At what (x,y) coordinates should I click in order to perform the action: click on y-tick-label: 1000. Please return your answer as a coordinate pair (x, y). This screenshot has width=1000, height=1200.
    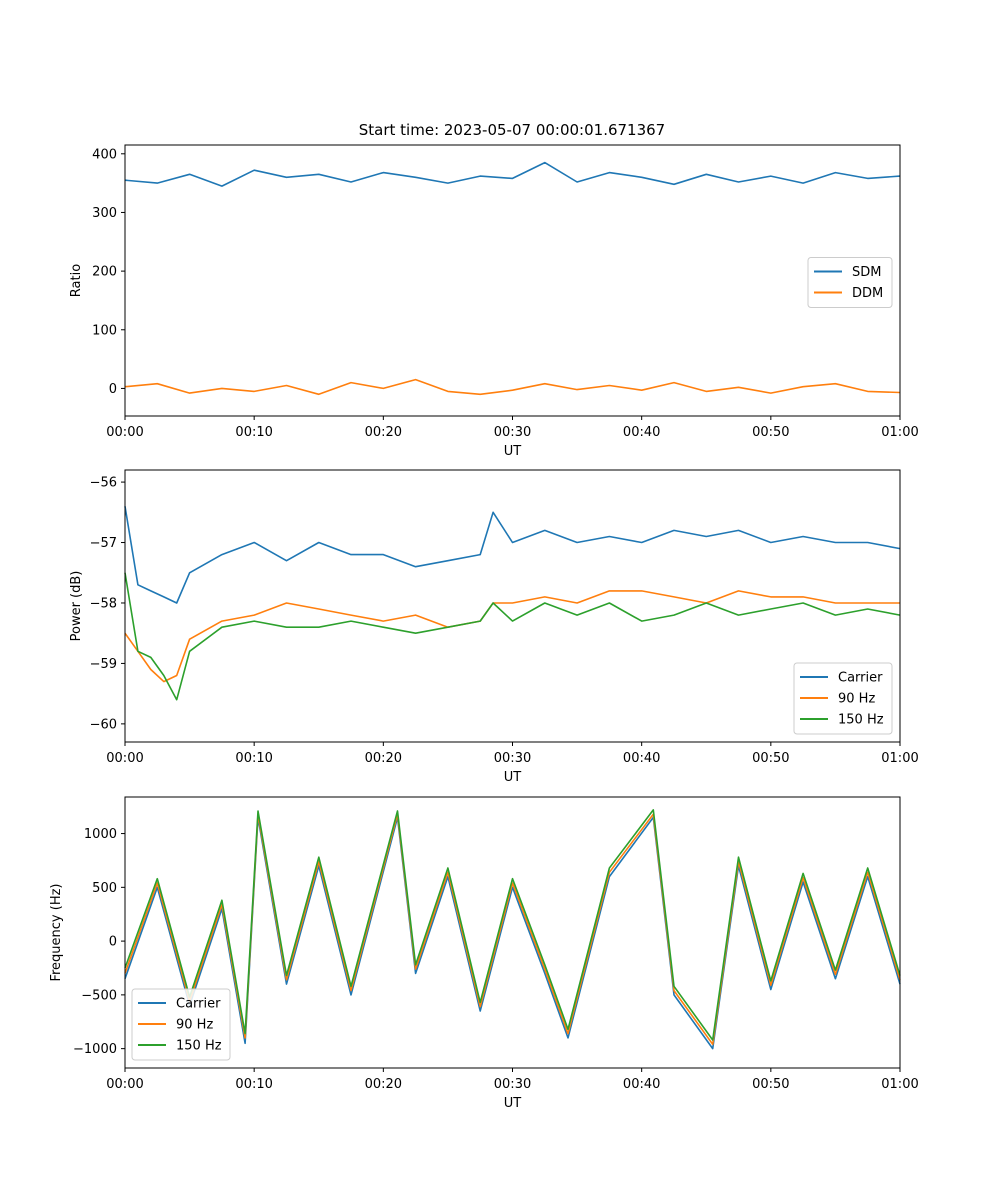
    Looking at the image, I should click on (100, 834).